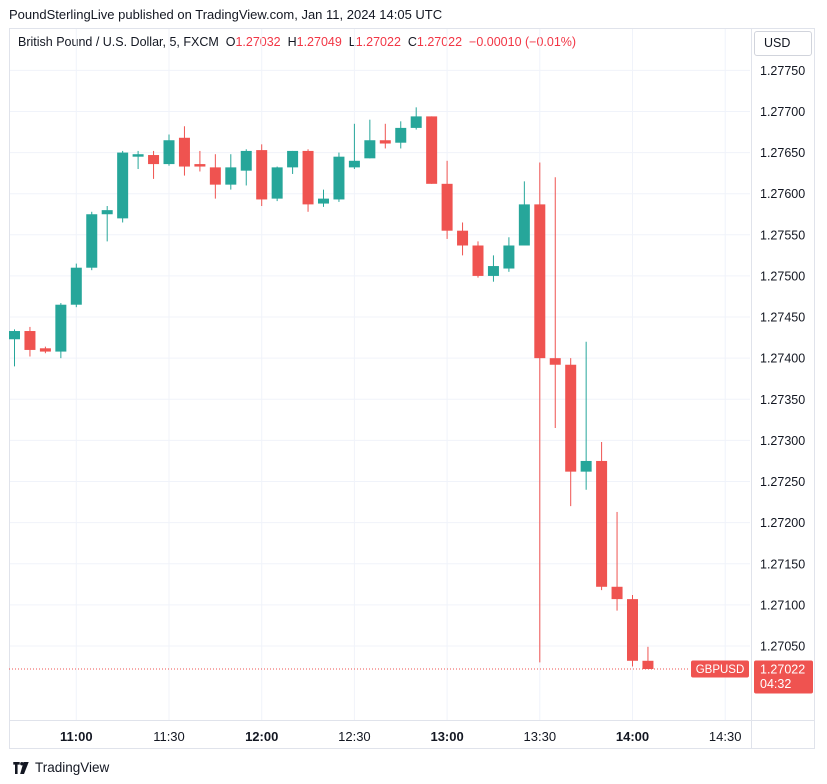 The height and width of the screenshot is (784, 827). Describe the element at coordinates (21, 767) in the screenshot. I see `tradingview-logo-icon` at that location.